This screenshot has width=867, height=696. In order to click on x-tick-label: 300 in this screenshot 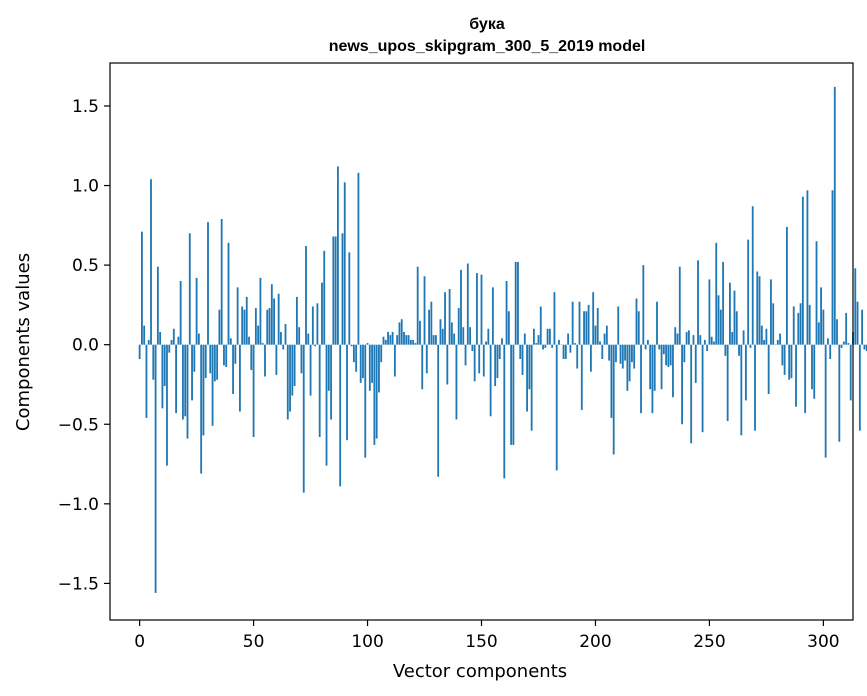, I will do `click(823, 642)`.